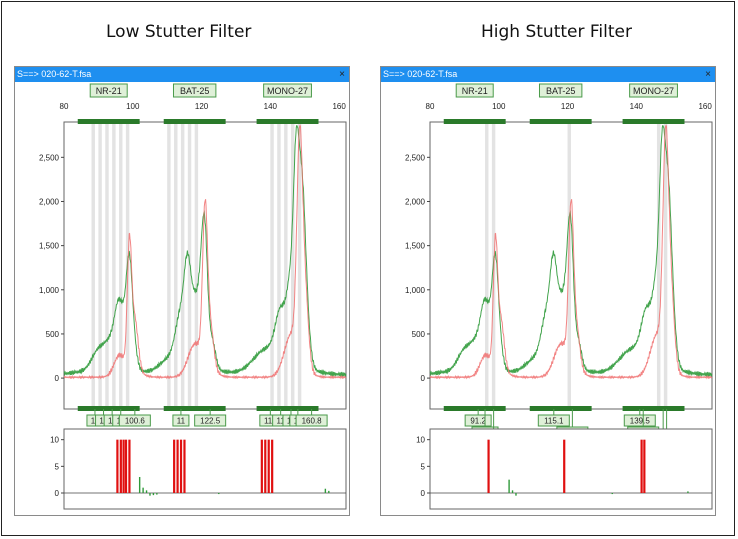 The height and width of the screenshot is (539, 738). Describe the element at coordinates (54, 74) in the screenshot. I see `panel-title: S==> 020-62-T.fsa` at that location.